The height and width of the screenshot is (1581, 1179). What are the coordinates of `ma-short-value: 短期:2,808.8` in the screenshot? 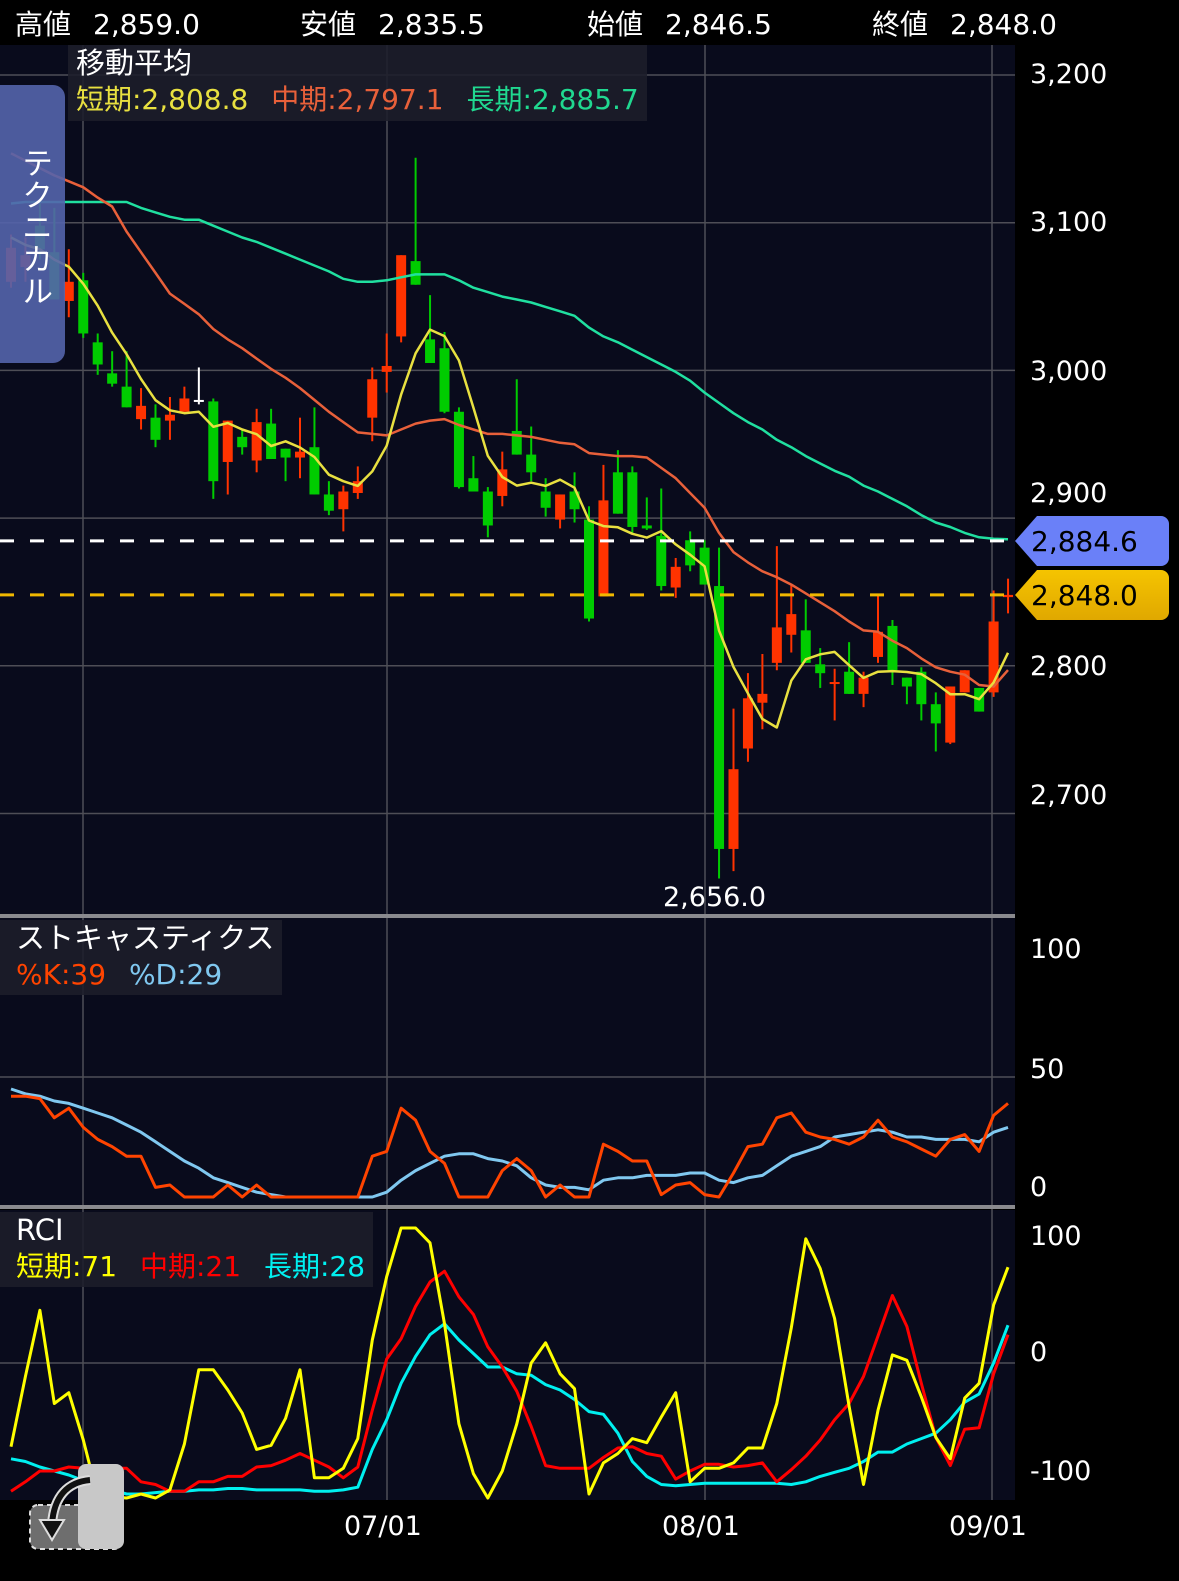 It's located at (162, 99).